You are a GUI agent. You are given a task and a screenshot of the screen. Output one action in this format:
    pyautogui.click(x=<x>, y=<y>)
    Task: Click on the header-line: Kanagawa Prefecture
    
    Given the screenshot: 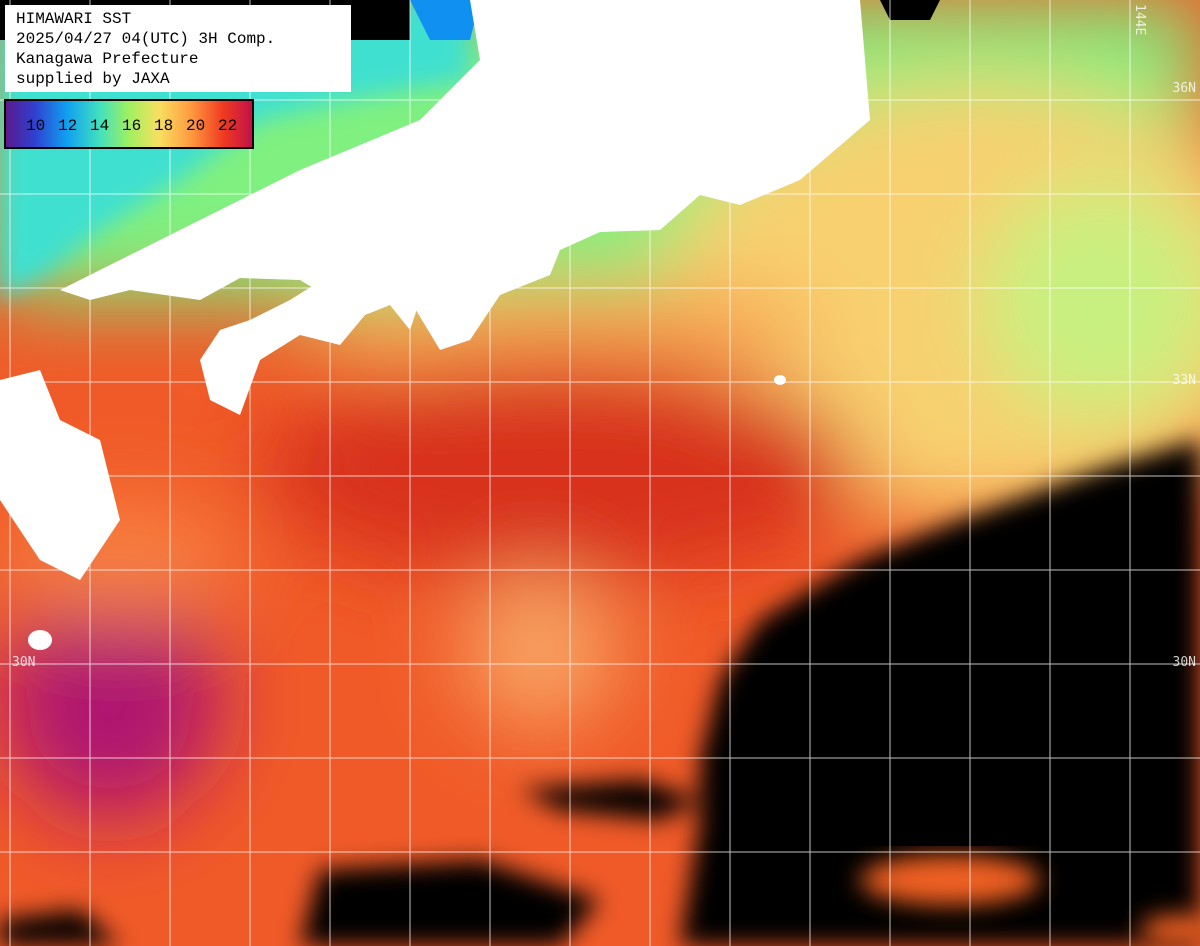 What is the action you would take?
    pyautogui.click(x=107, y=59)
    